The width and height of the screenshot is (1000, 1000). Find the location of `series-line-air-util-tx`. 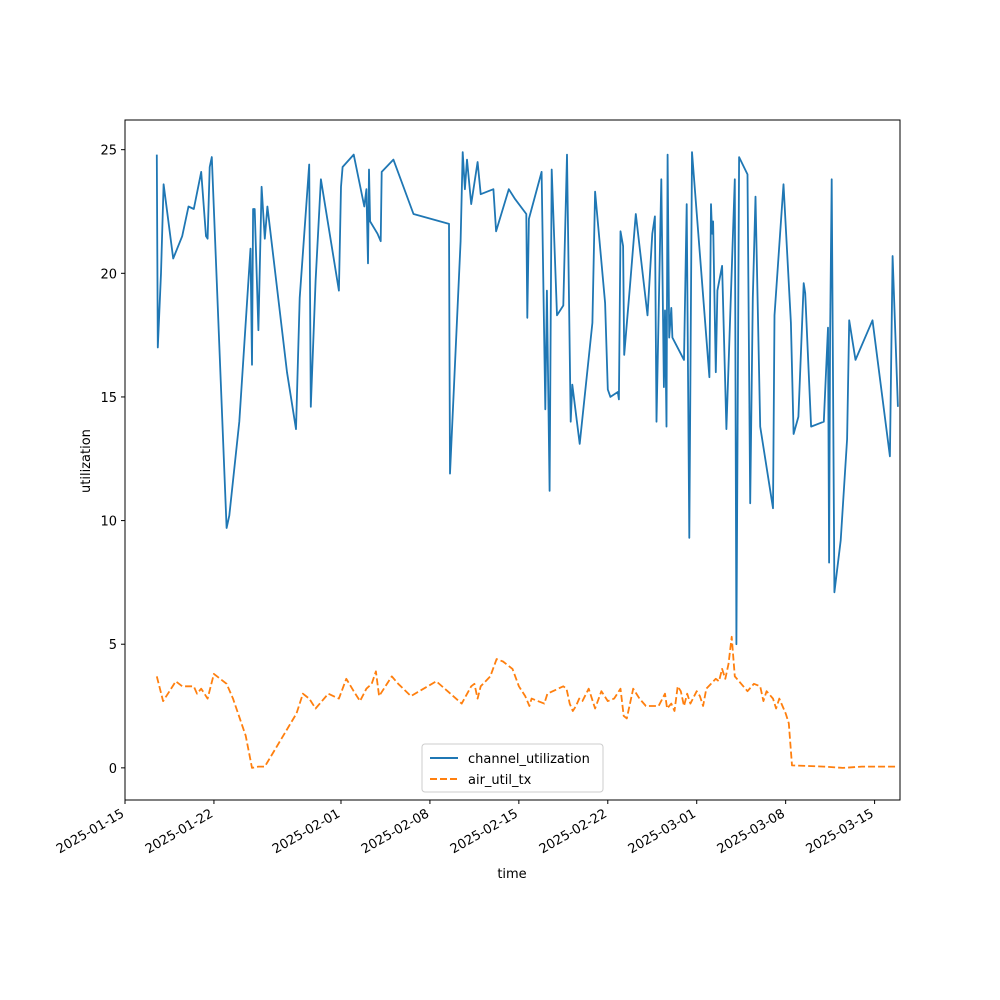

series-line-air-util-tx is located at coordinates (526, 702).